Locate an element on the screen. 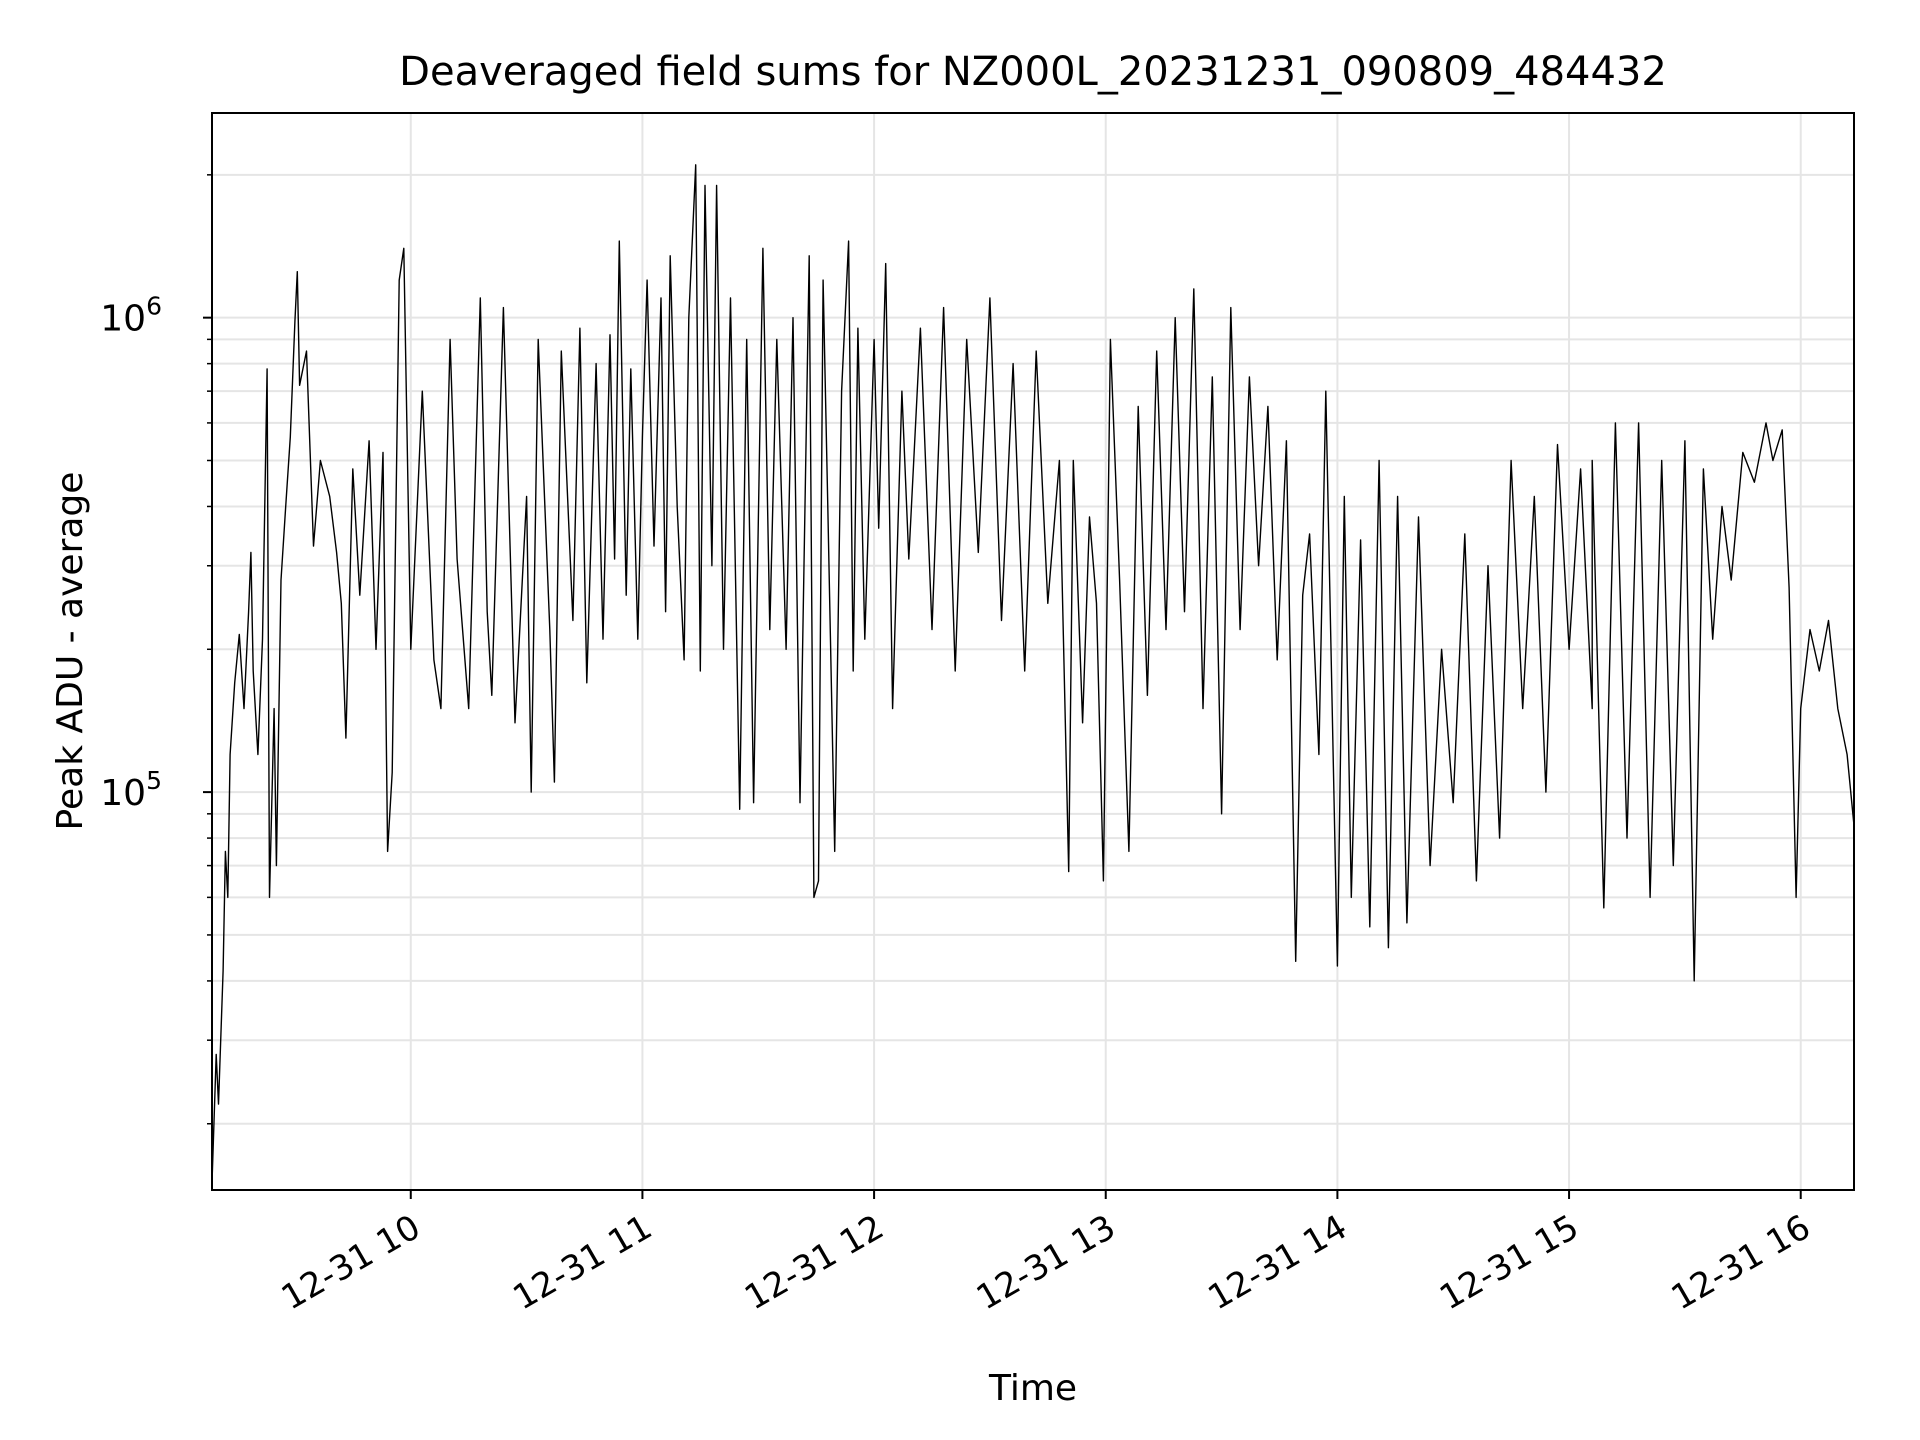  x-axis-label: Time is located at coordinates (1032, 1388).